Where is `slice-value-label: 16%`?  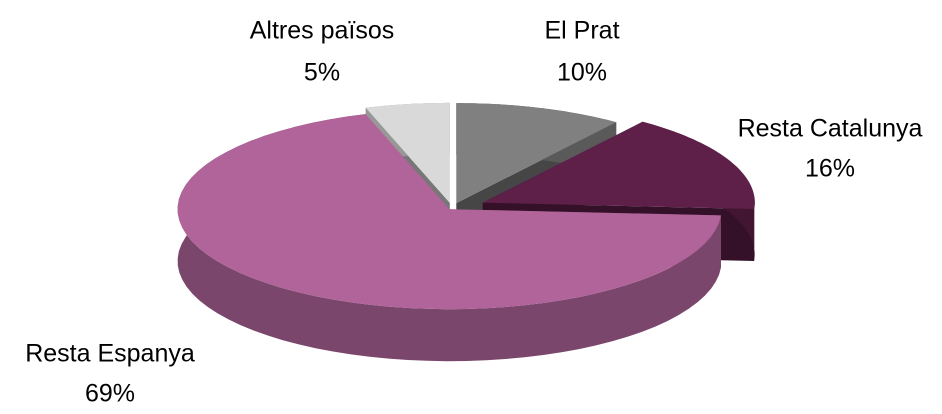 slice-value-label: 16% is located at coordinates (830, 169).